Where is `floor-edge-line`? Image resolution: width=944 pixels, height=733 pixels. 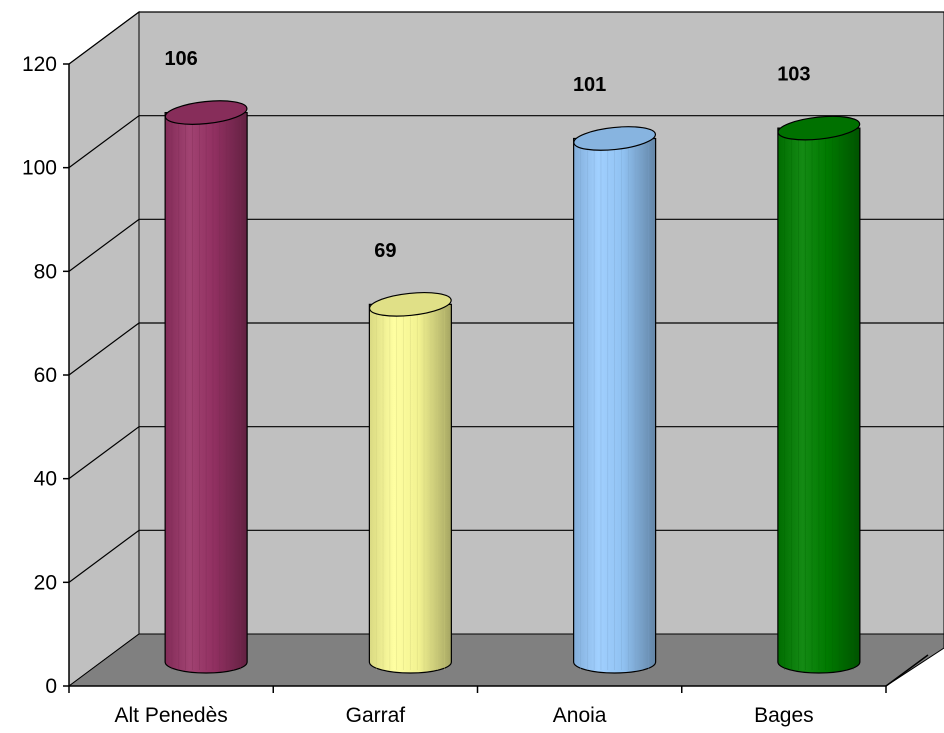
floor-edge-line is located at coordinates (907, 670).